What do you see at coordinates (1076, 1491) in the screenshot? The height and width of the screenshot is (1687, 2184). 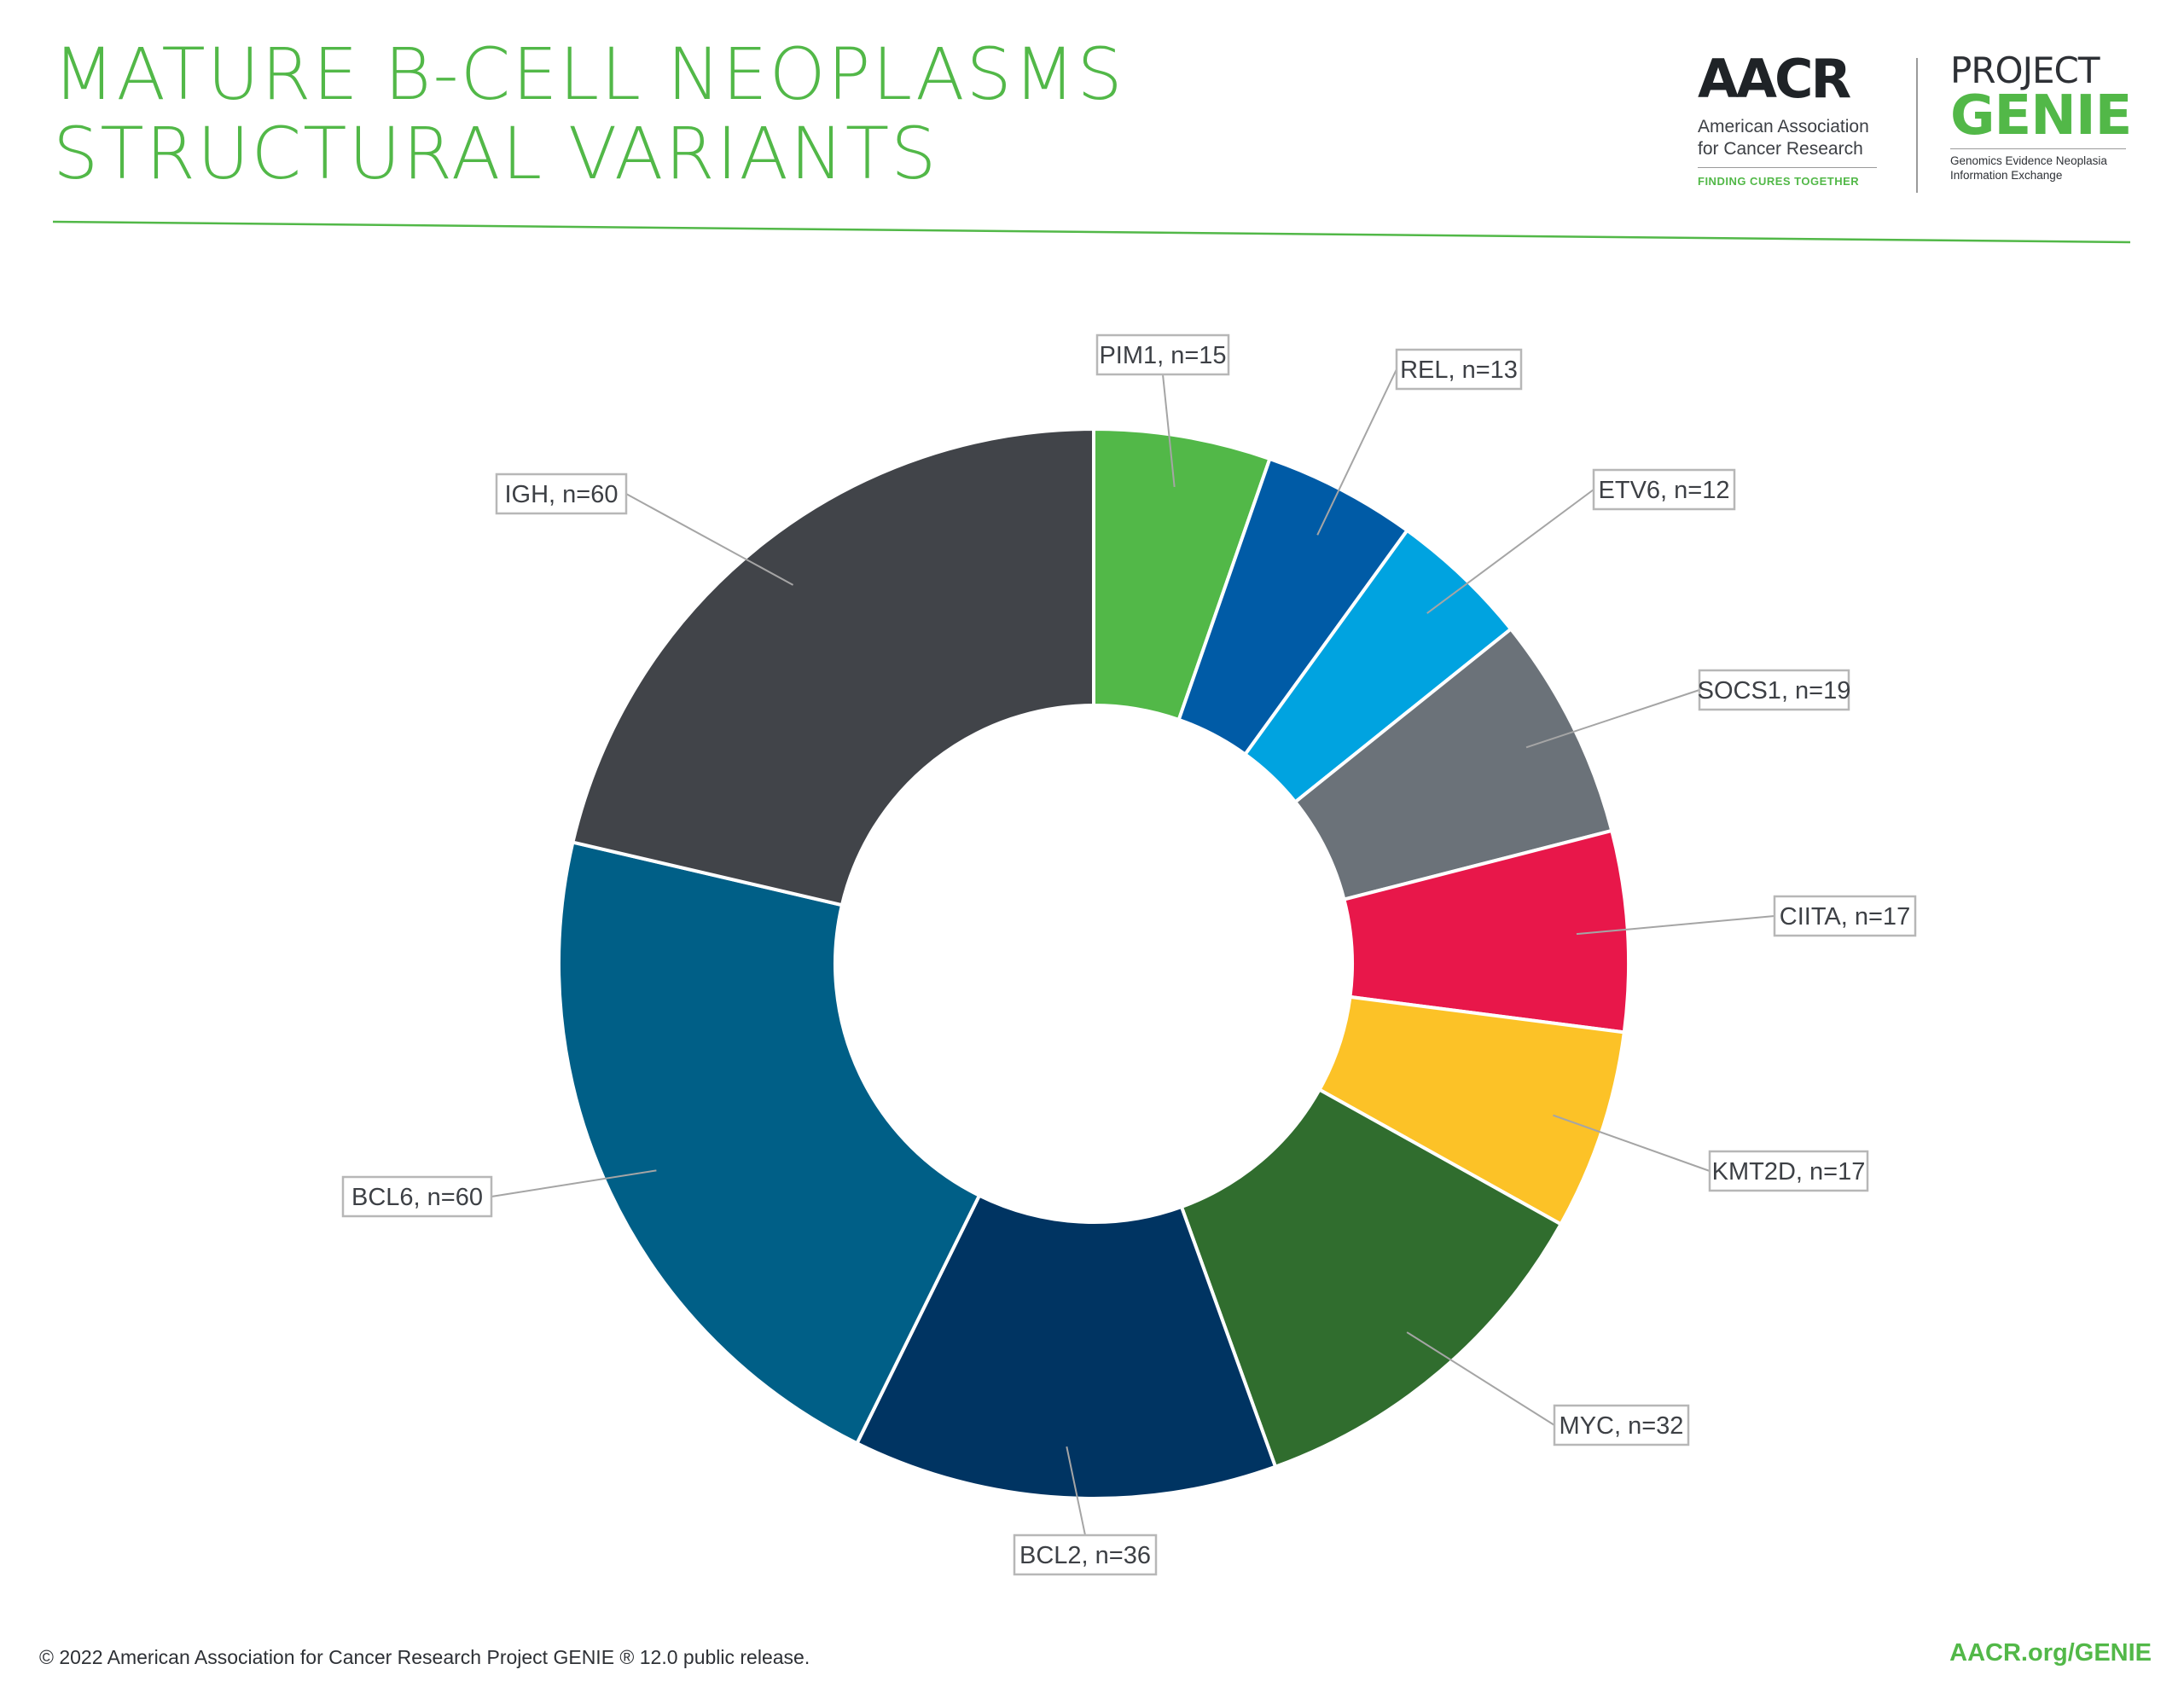 I see `leader-line-bcl2` at bounding box center [1076, 1491].